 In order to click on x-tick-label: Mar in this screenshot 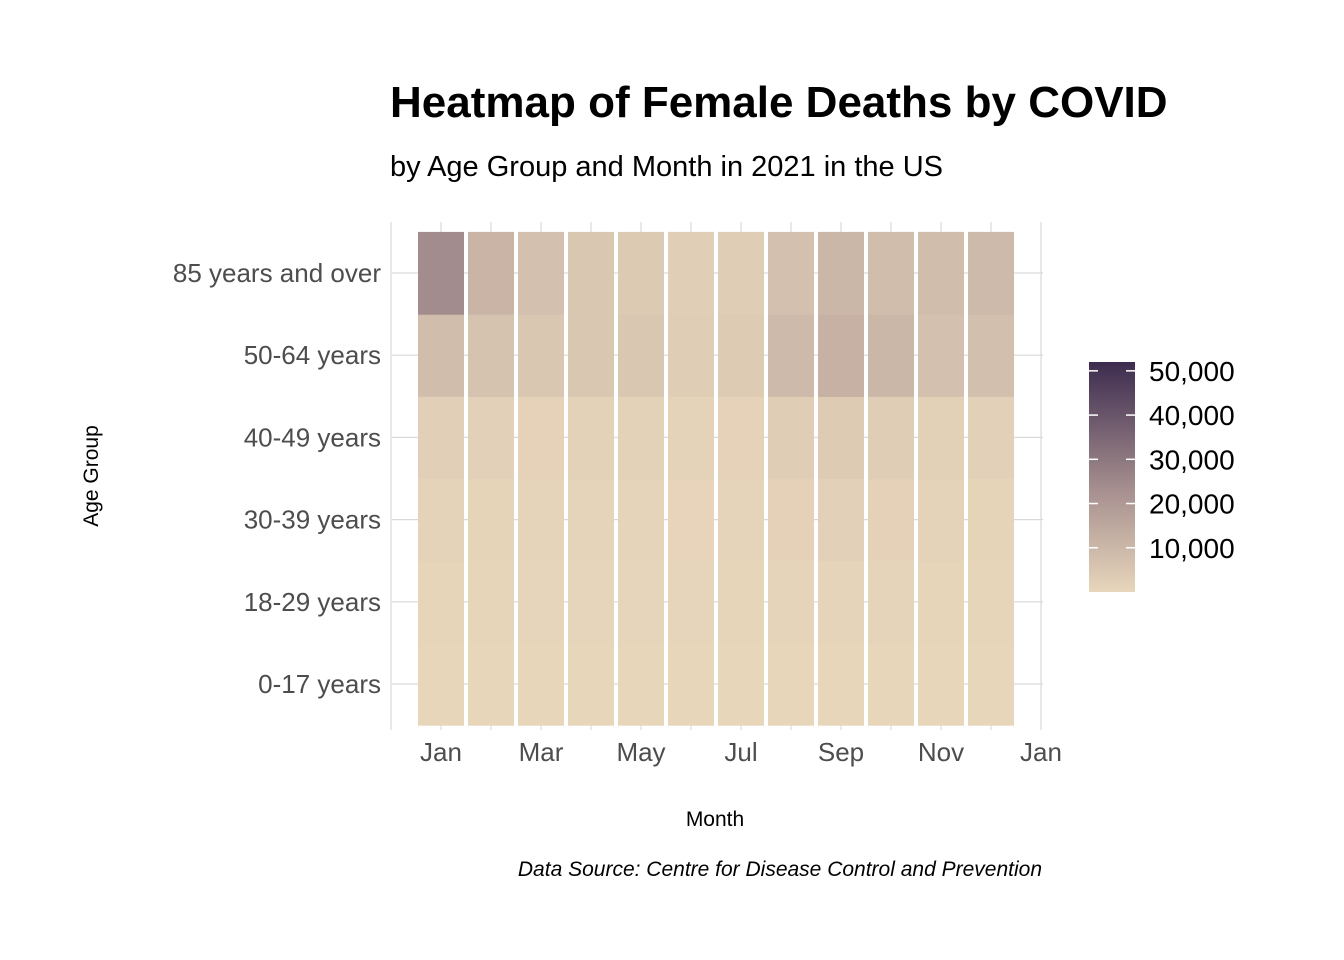, I will do `click(541, 752)`.